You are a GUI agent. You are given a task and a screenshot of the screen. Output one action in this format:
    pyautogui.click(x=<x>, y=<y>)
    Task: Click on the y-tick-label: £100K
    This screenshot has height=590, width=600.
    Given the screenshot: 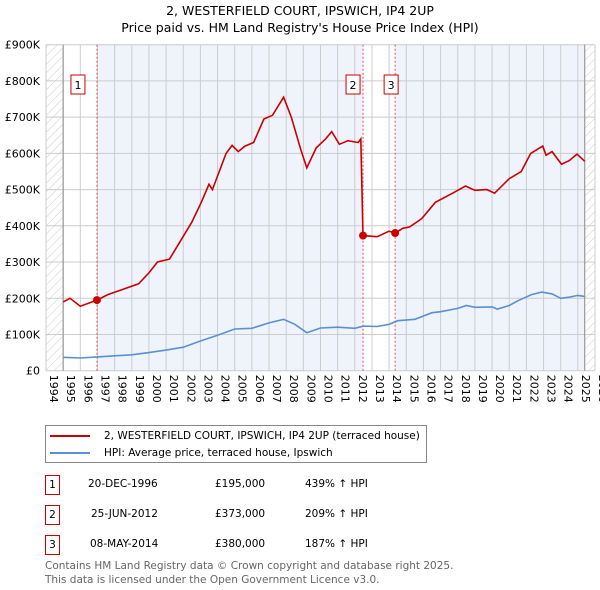 What is the action you would take?
    pyautogui.click(x=23, y=334)
    